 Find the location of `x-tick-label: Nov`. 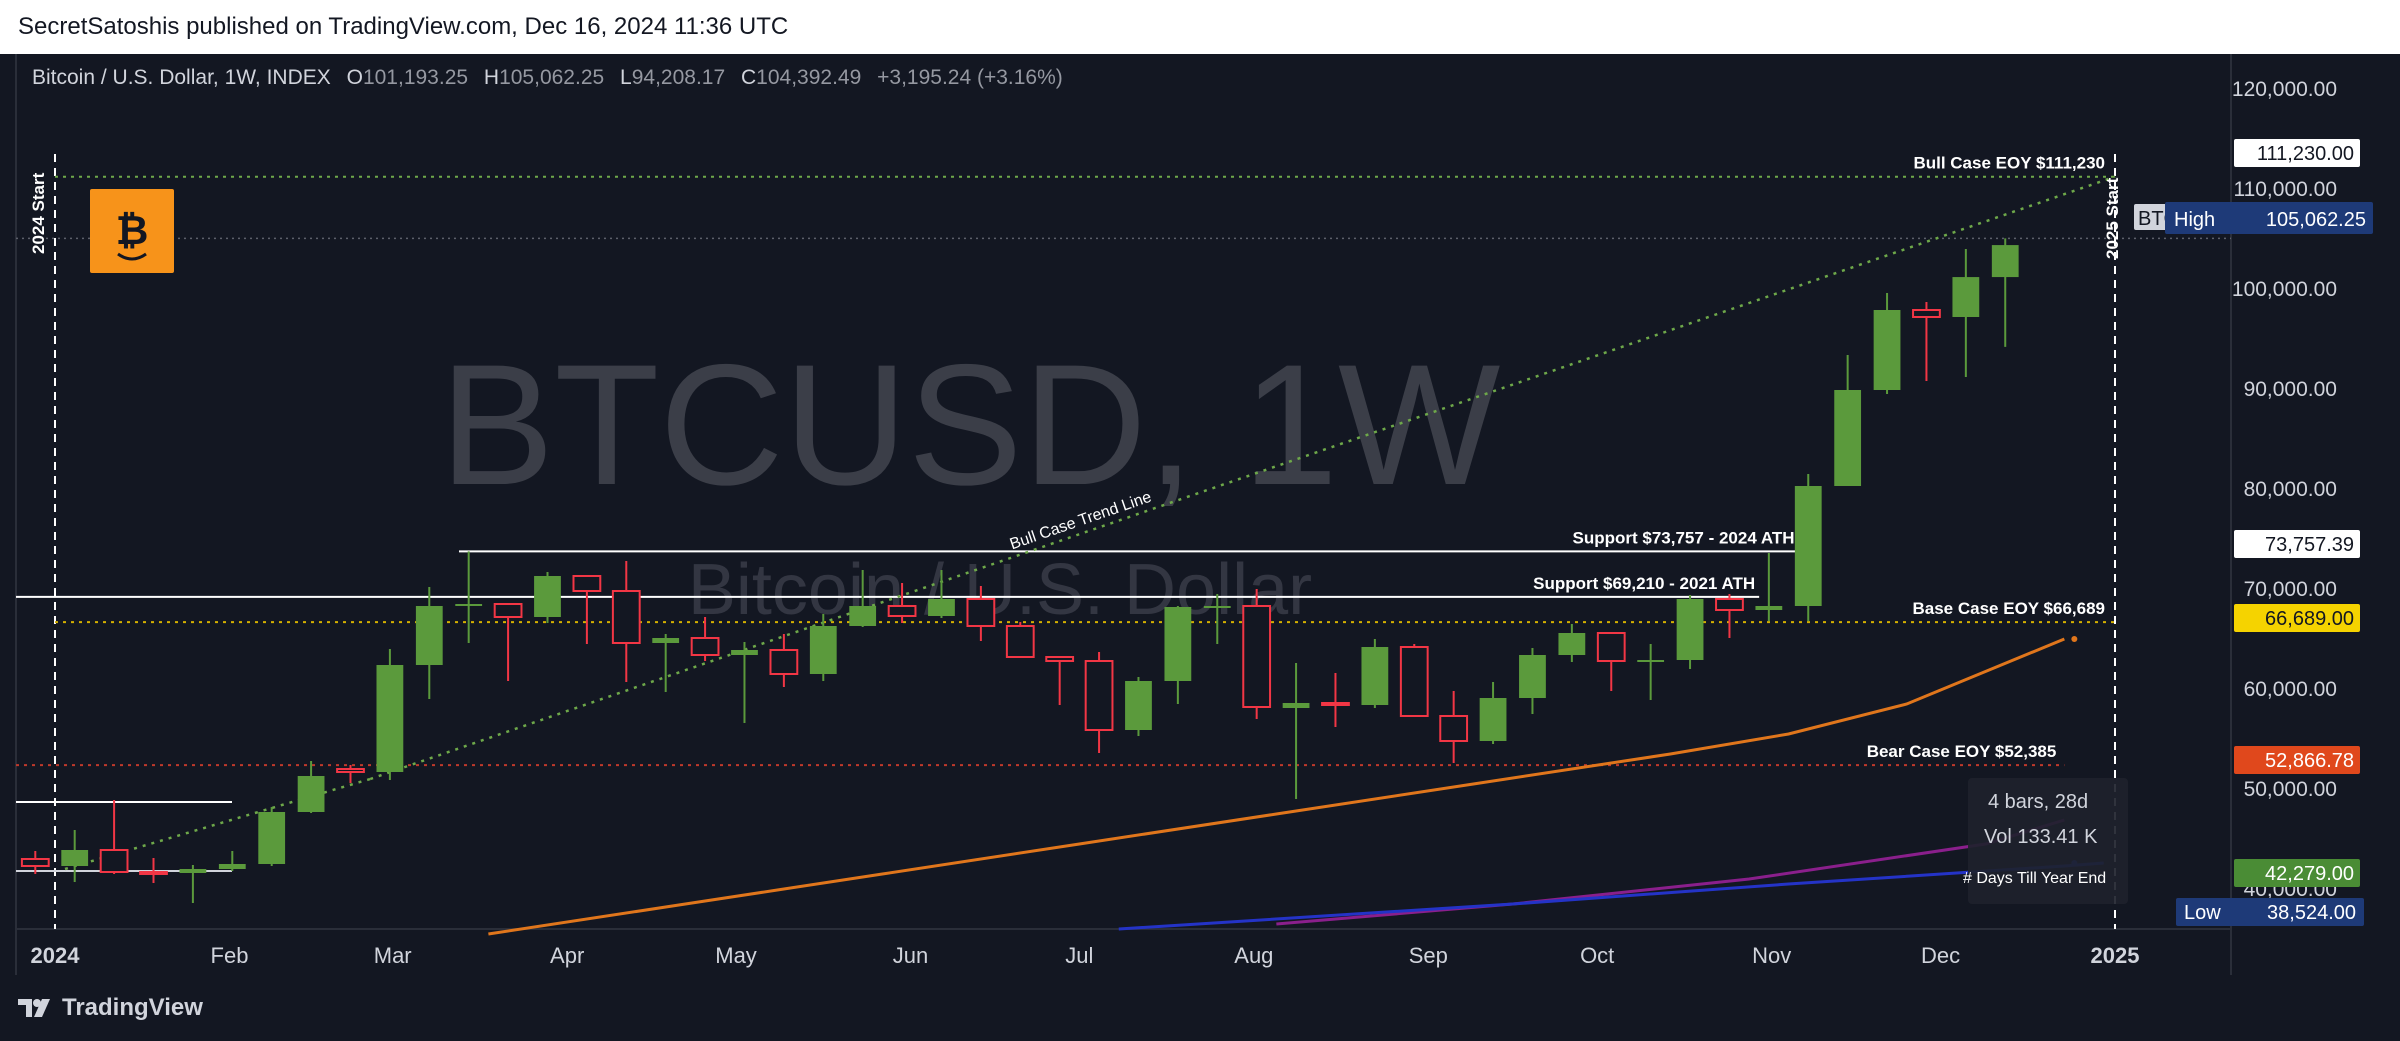

x-tick-label: Nov is located at coordinates (1771, 955).